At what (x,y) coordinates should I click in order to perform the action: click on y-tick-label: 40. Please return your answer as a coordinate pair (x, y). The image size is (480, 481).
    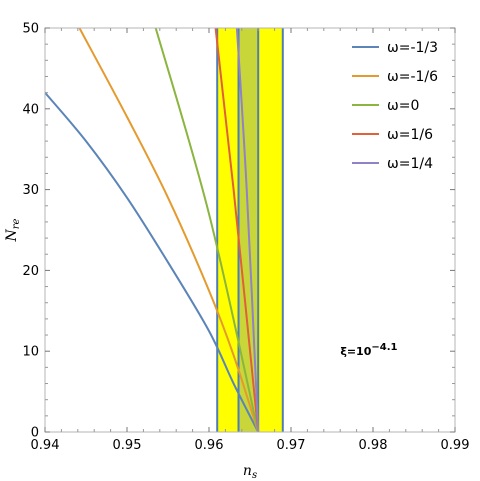
    Looking at the image, I should click on (30, 109).